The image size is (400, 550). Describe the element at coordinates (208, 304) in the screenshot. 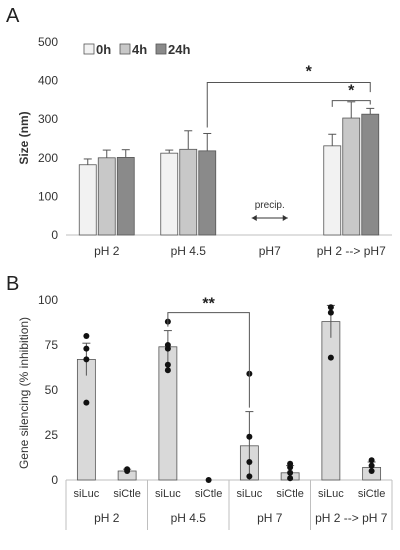

I see `significance-stars: **` at that location.